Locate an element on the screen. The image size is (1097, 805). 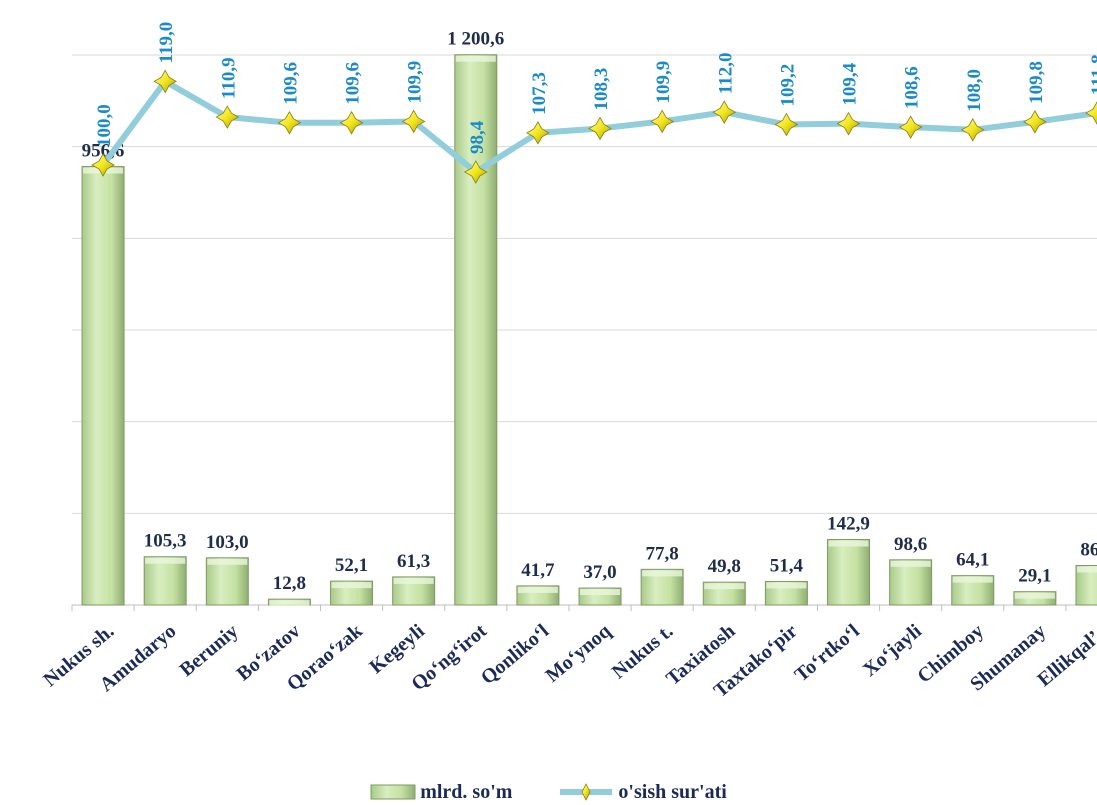
line-value-label: 119,0 is located at coordinates (166, 43).